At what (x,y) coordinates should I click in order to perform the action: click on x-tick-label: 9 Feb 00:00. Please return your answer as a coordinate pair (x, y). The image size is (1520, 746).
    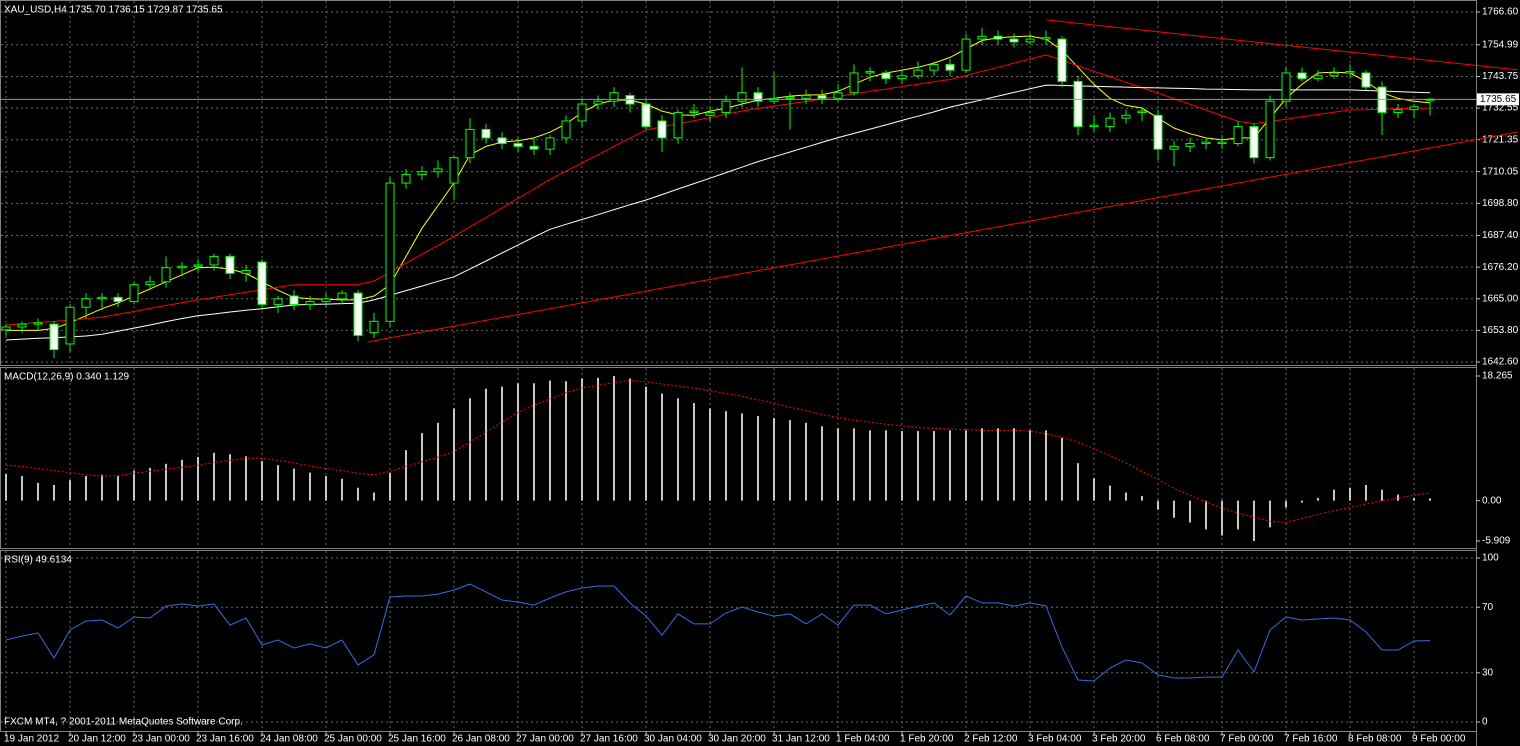
    Looking at the image, I should click on (1439, 739).